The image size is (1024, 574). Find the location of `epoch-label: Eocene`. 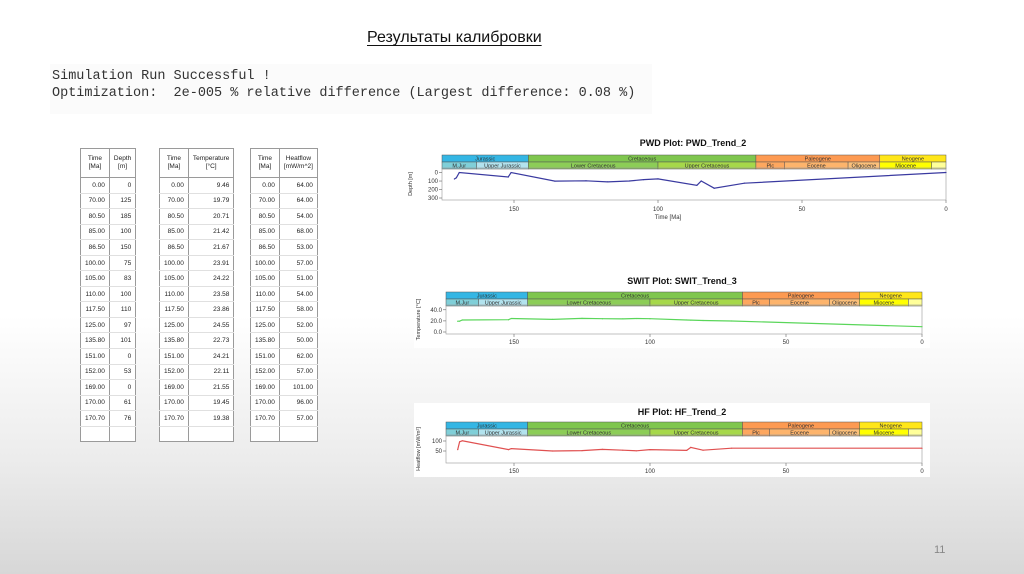

epoch-label: Eocene is located at coordinates (799, 434).